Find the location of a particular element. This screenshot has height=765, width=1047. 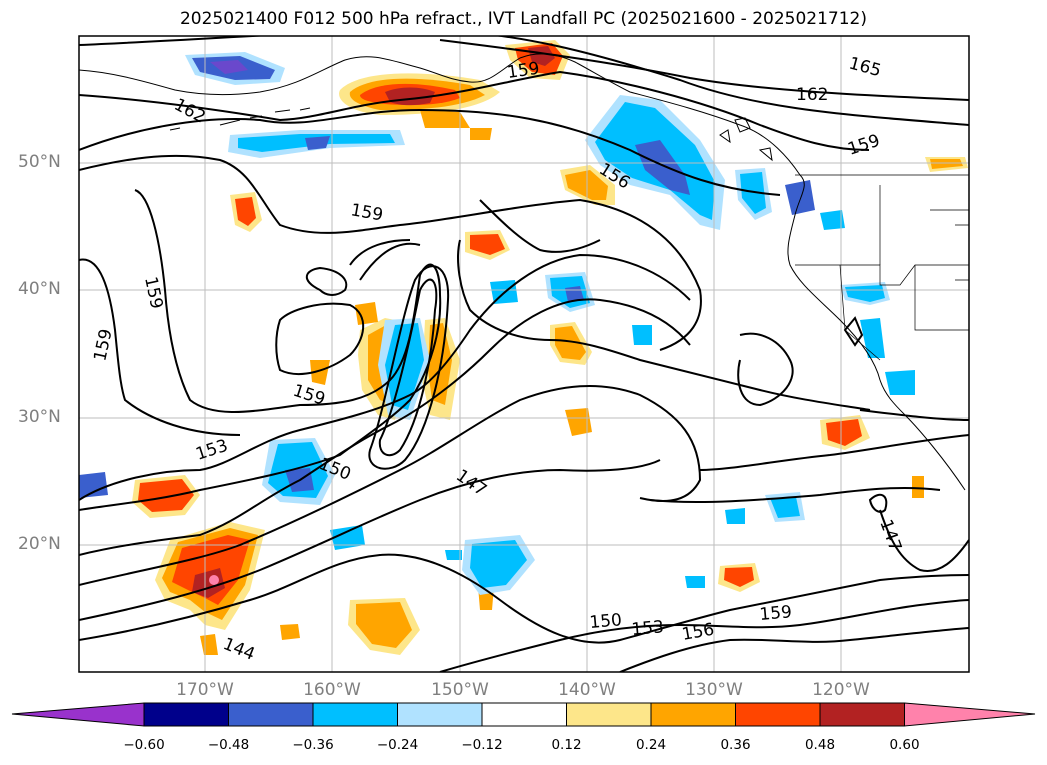

colorbar-extend-max is located at coordinates (970, 714).